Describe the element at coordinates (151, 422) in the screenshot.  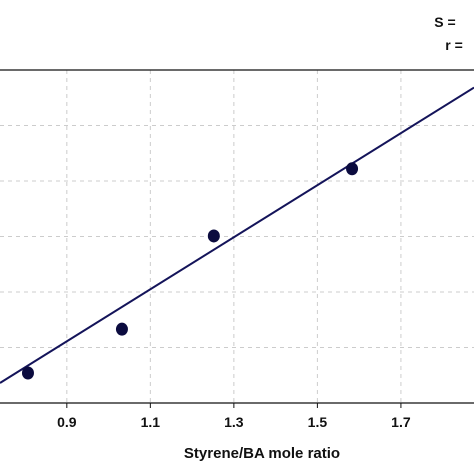
I see `x-tick-label: 1.1` at that location.